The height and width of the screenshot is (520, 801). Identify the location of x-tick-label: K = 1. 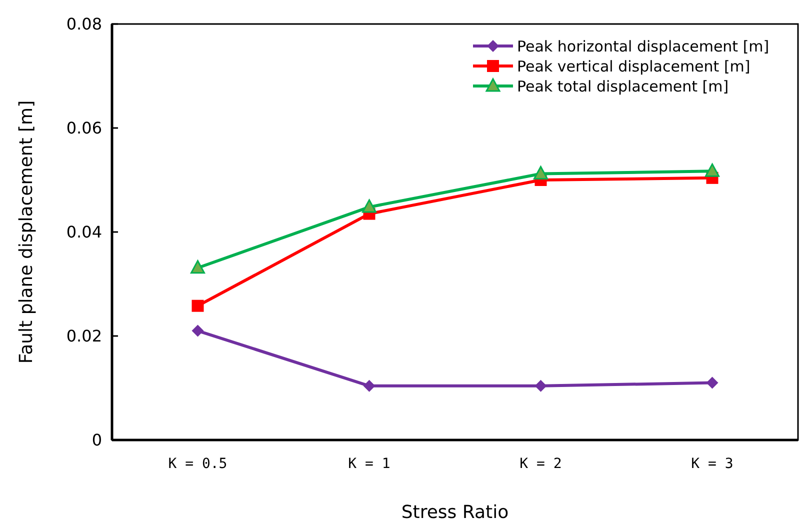
(369, 464).